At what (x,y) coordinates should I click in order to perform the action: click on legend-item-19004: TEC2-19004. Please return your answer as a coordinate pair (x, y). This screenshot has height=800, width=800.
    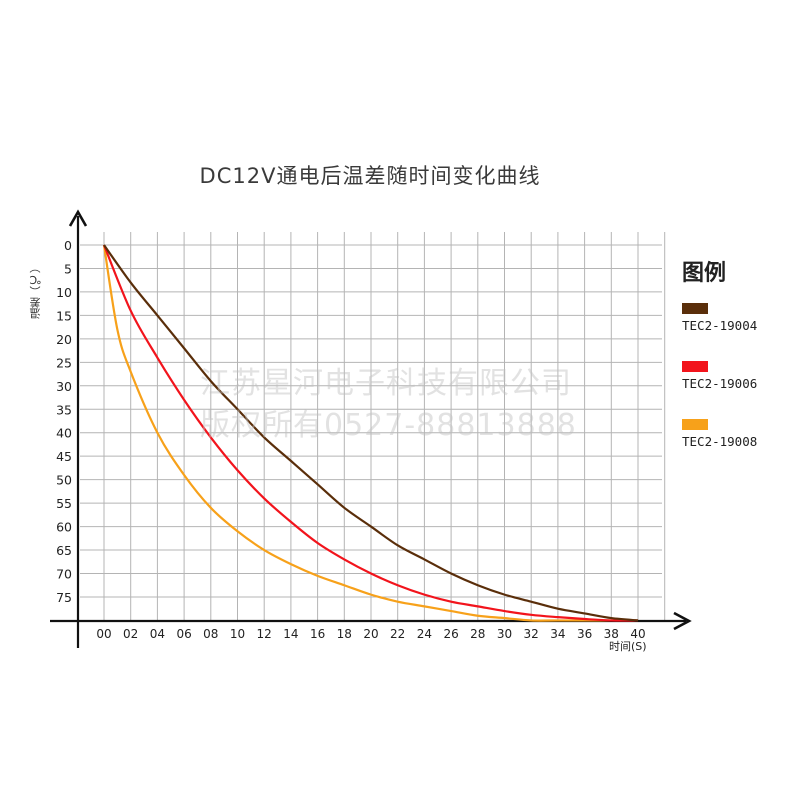
    Looking at the image, I should click on (719, 318).